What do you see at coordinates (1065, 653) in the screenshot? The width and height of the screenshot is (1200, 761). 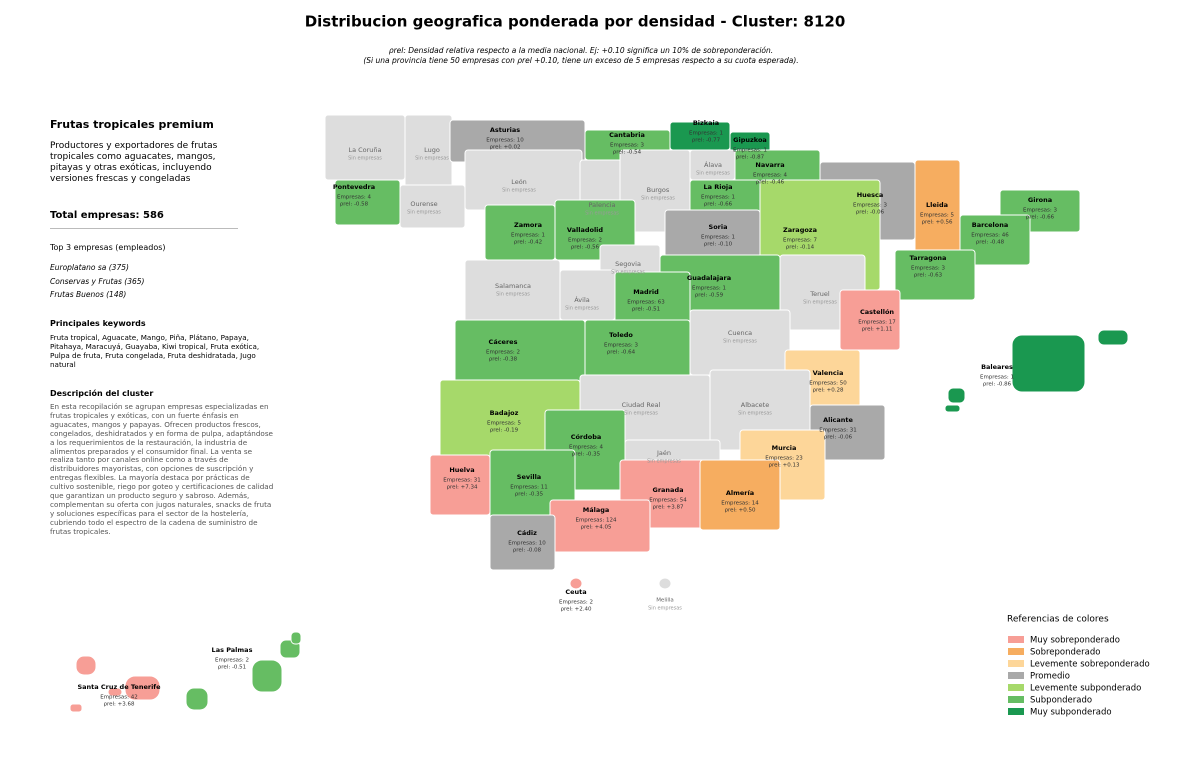 I see `legend-label: Sobreponderado` at bounding box center [1065, 653].